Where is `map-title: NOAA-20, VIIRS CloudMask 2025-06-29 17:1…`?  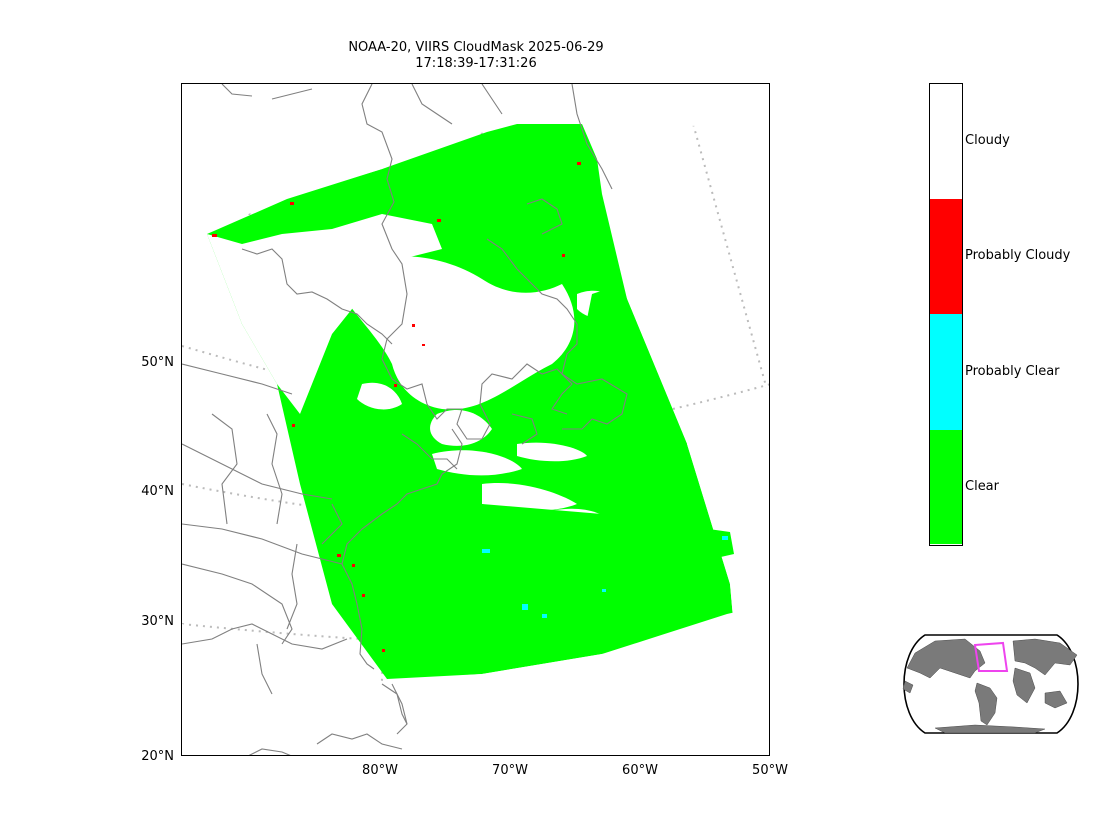
map-title: NOAA-20, VIIRS CloudMask 2025-06-29 17:1… is located at coordinates (476, 56).